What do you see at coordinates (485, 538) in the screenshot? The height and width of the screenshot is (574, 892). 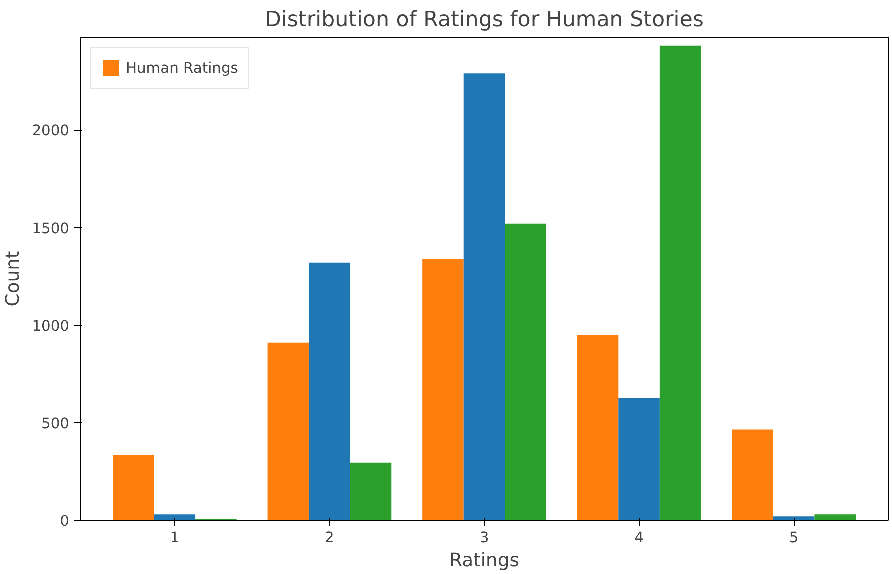 I see `x-tick-label: 3` at bounding box center [485, 538].